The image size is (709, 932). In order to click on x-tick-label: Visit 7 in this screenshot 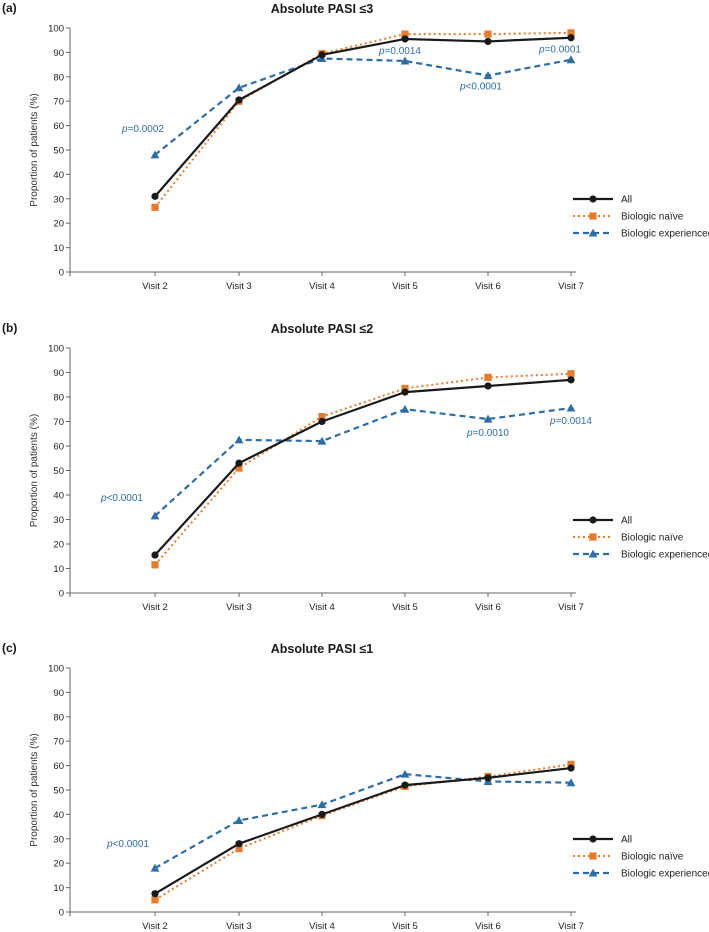, I will do `click(571, 606)`.